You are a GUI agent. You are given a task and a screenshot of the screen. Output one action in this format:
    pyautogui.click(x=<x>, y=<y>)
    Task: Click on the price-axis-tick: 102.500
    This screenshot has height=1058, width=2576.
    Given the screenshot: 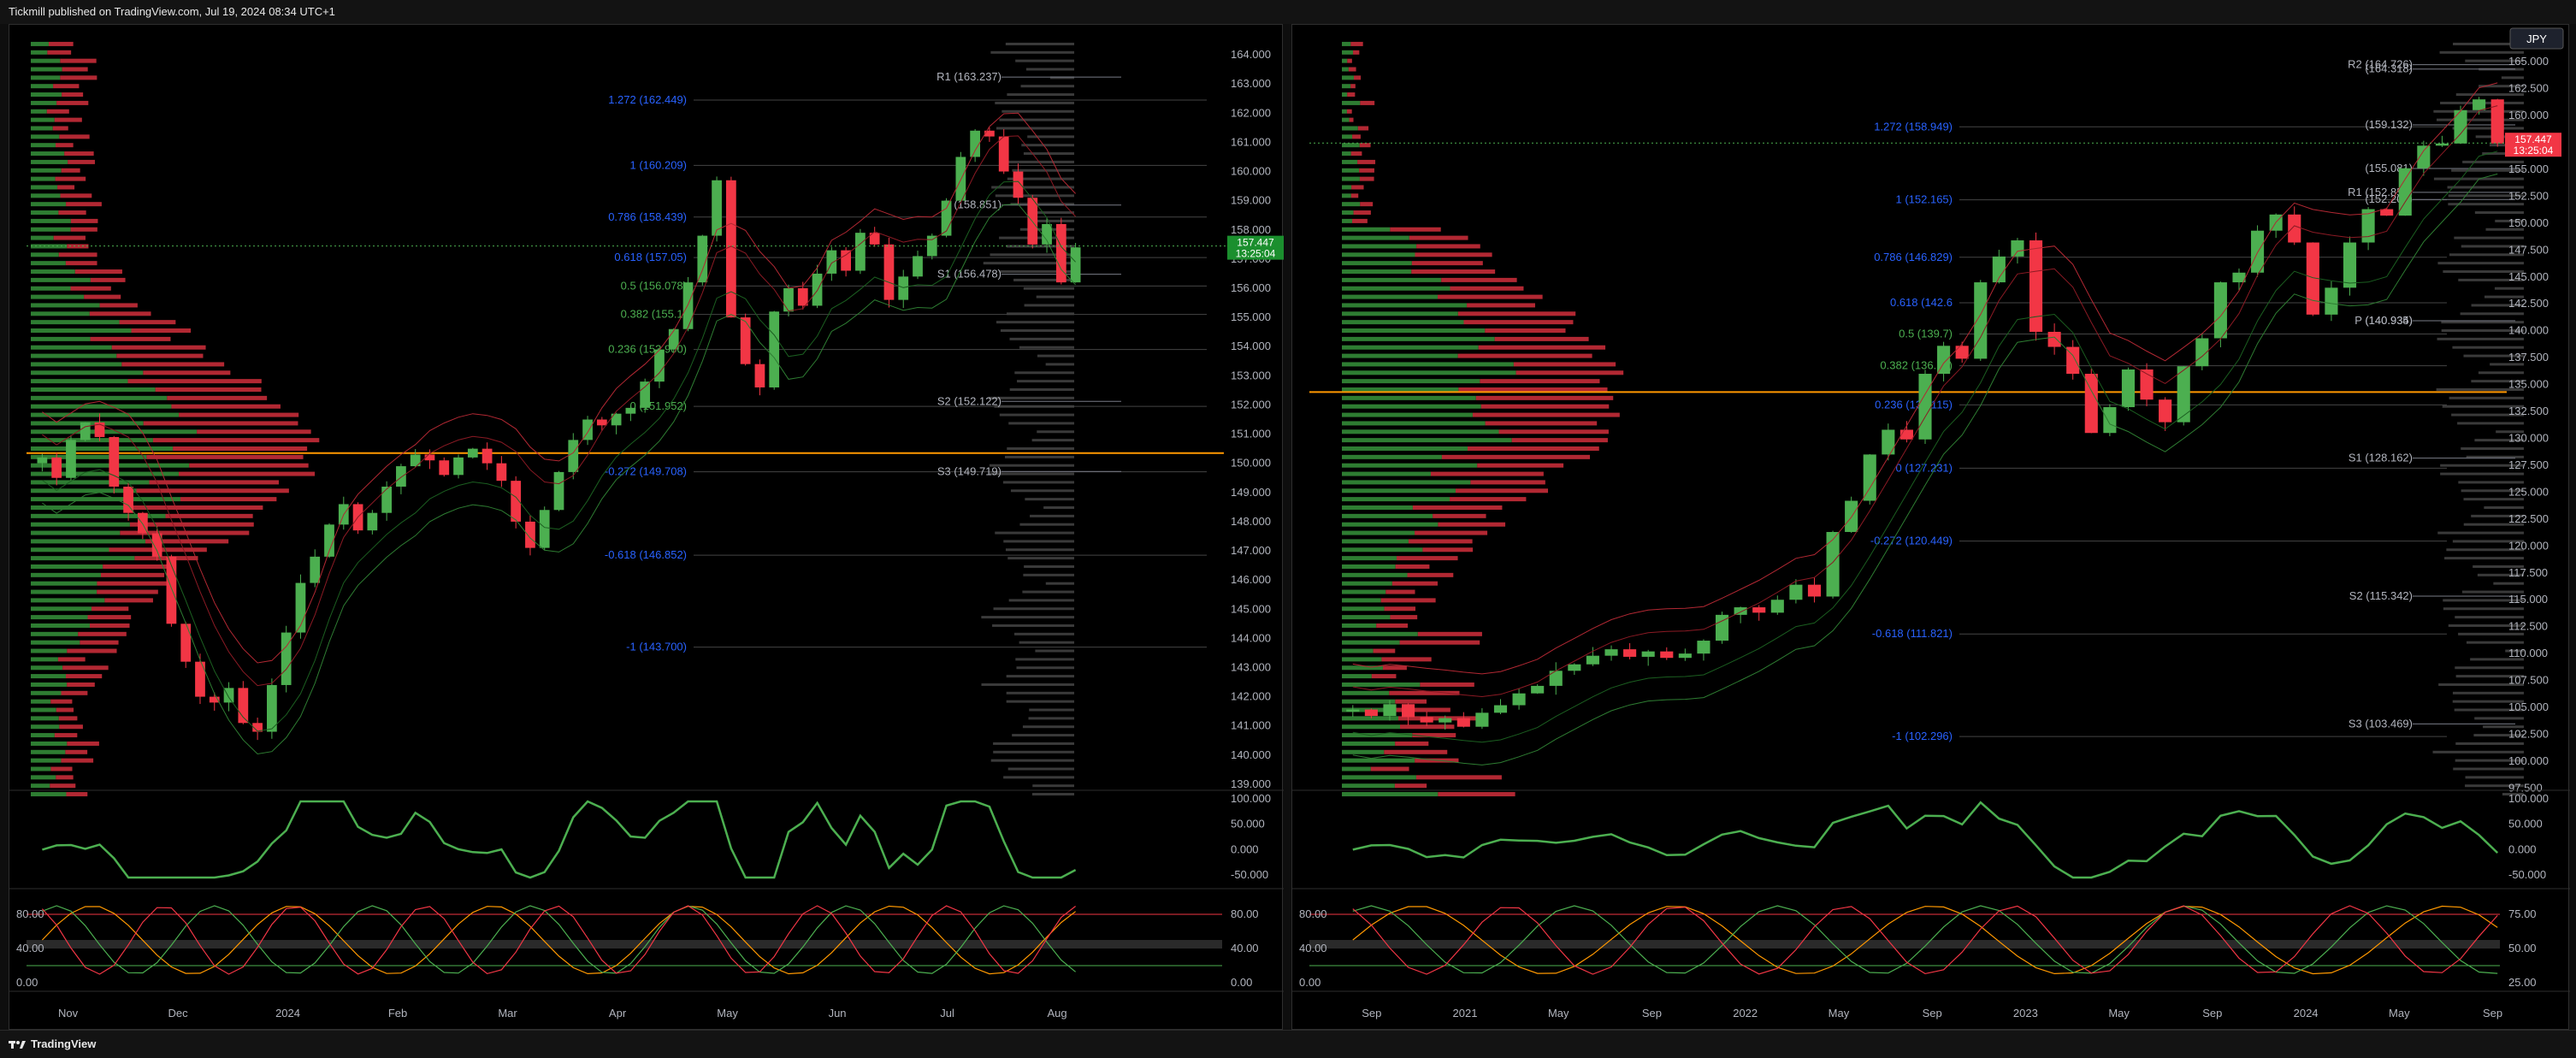 What is the action you would take?
    pyautogui.click(x=2528, y=734)
    